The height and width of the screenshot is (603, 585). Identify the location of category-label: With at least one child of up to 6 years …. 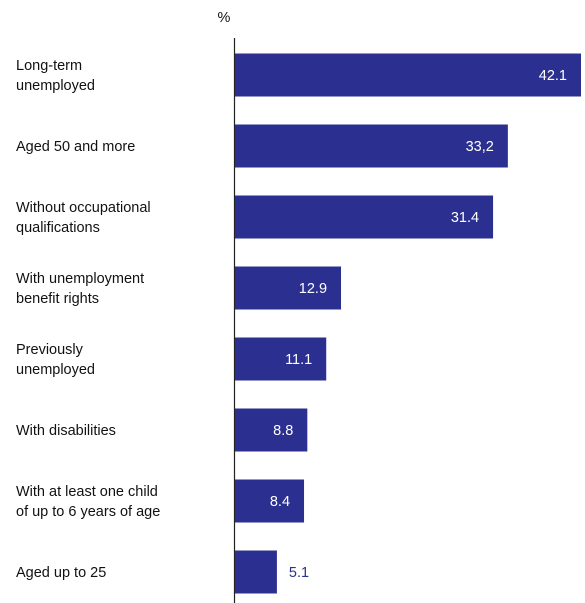
(88, 502).